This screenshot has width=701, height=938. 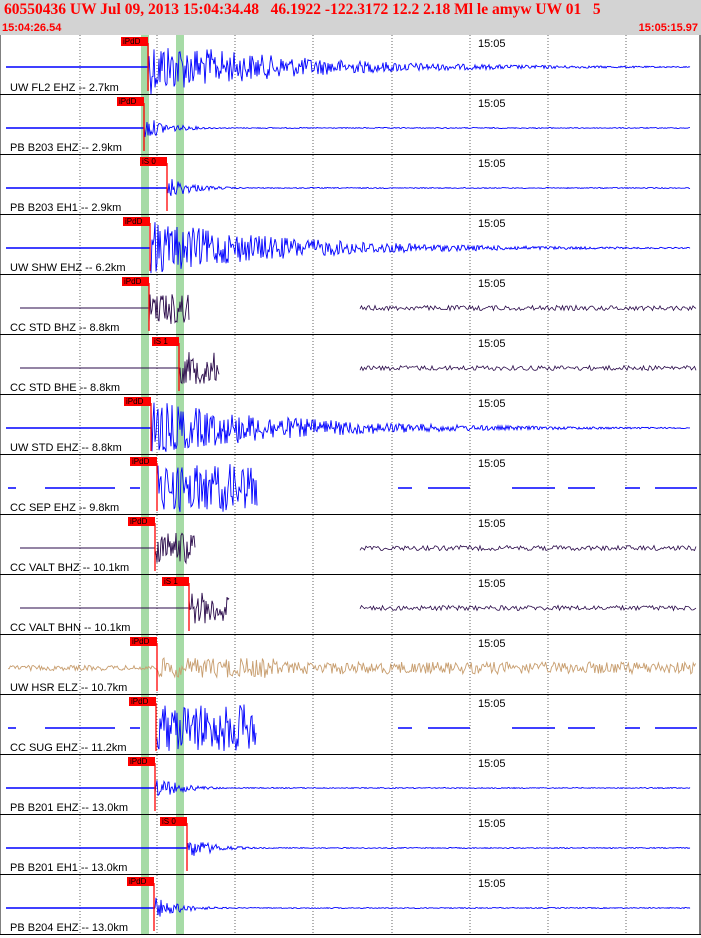 I want to click on trace-panel: 15:05 iPdD UW HSR ELZ -- 10.7km, so click(x=350, y=665).